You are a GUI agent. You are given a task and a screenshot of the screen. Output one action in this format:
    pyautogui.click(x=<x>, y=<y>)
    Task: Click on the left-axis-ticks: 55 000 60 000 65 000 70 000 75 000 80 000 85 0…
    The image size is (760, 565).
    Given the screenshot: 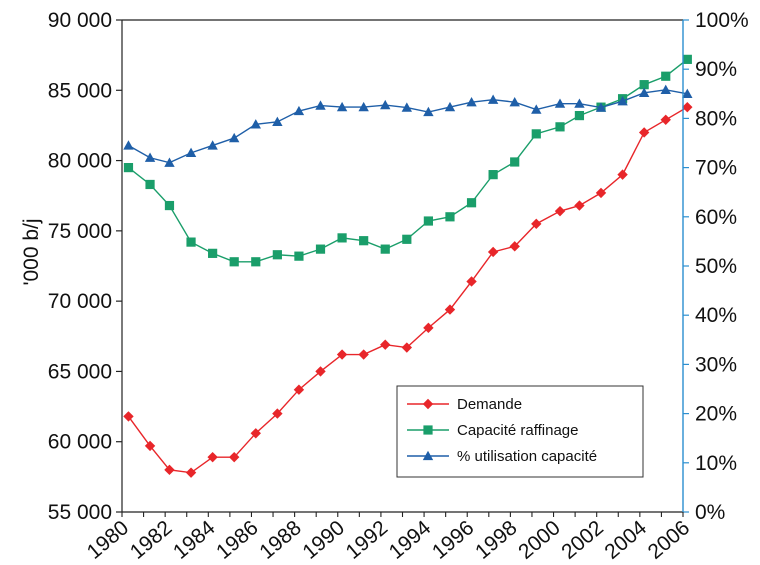 What is the action you would take?
    pyautogui.click(x=85, y=266)
    